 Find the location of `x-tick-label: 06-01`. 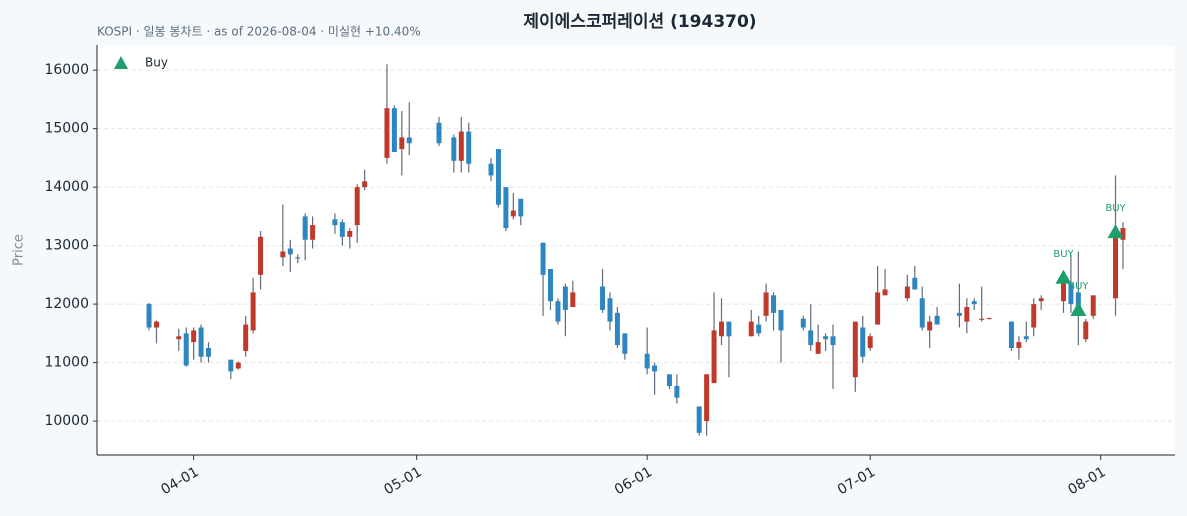

x-tick-label: 06-01 is located at coordinates (633, 481).